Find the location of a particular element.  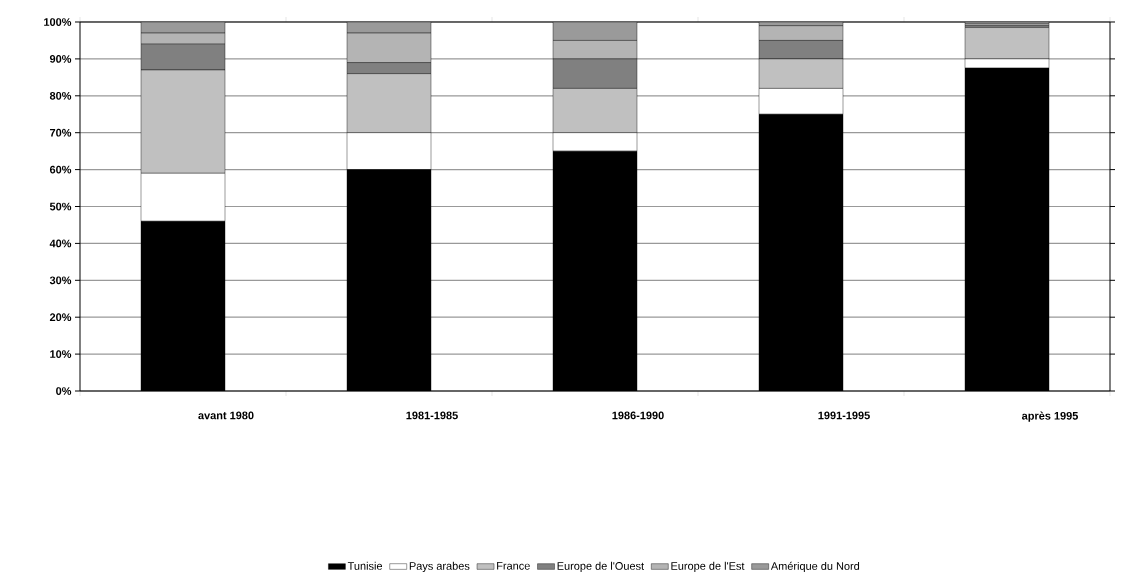

x-tick-label: 1991-1995 is located at coordinates (844, 415).